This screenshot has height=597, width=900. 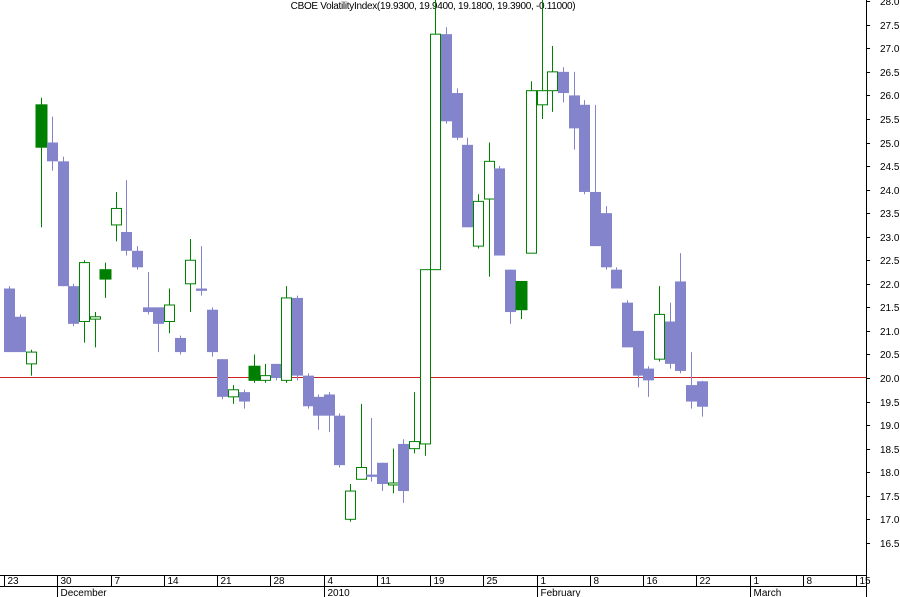 I want to click on x-tick-label: 16, so click(x=653, y=581).